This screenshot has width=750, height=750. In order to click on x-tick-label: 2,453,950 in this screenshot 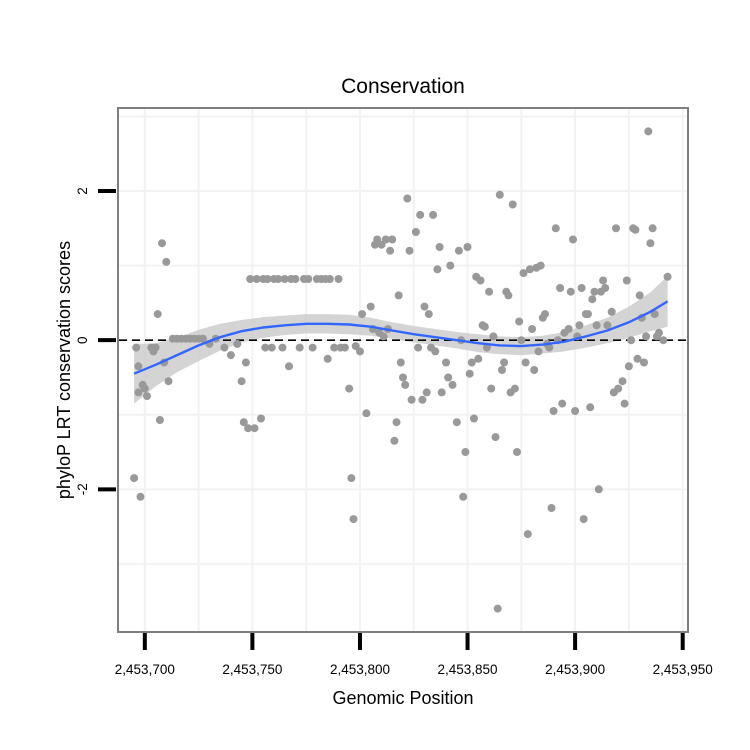, I will do `click(683, 669)`.